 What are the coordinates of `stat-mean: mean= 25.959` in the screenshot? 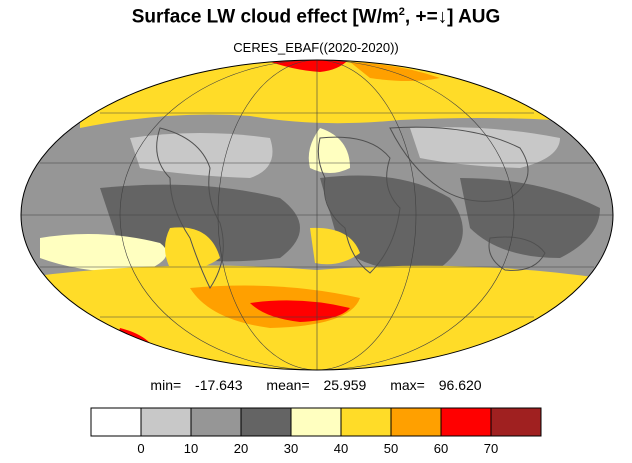 It's located at (316, 385).